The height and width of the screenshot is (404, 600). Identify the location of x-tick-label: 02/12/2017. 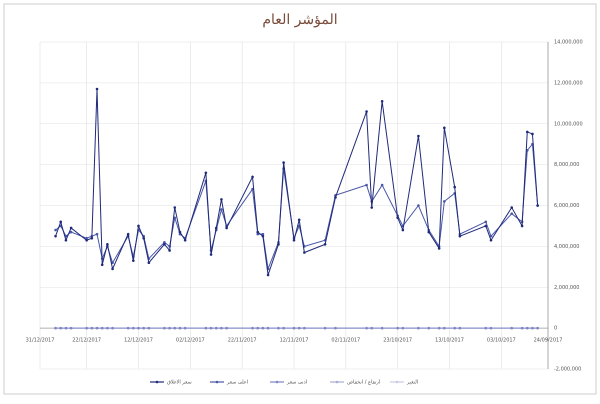
(190, 341).